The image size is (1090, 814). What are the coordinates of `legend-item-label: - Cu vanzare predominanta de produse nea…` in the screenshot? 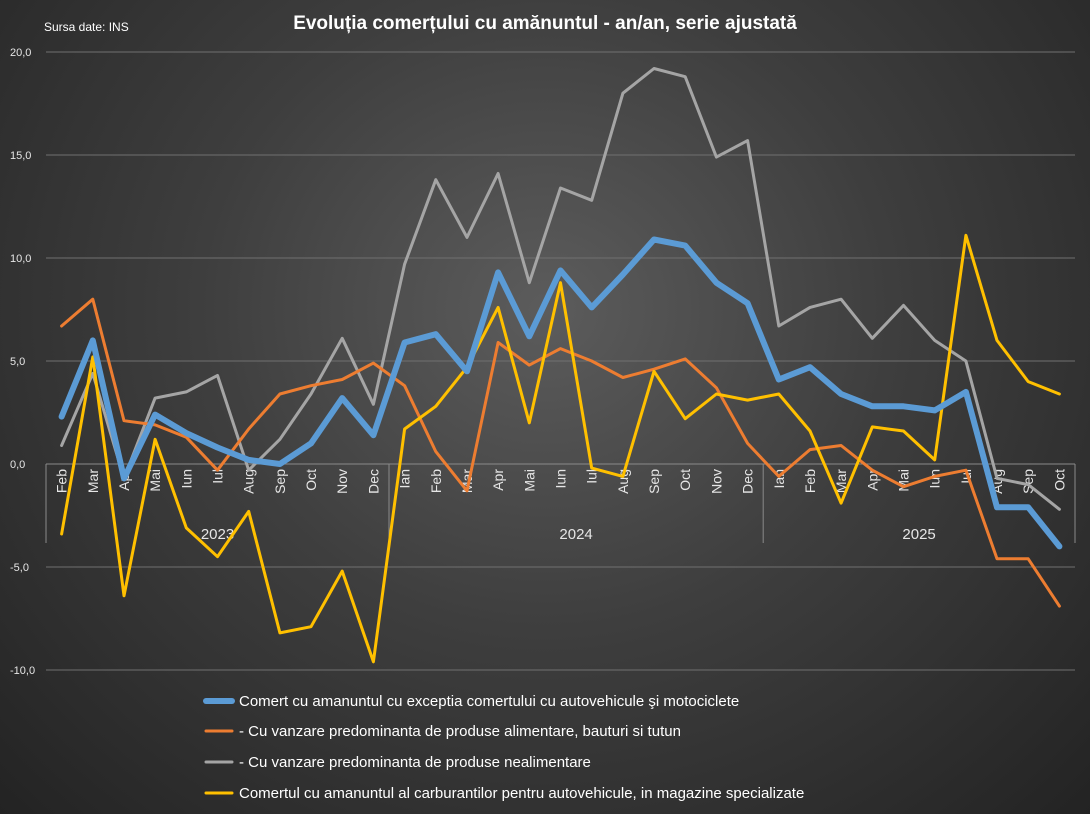 It's located at (415, 762).